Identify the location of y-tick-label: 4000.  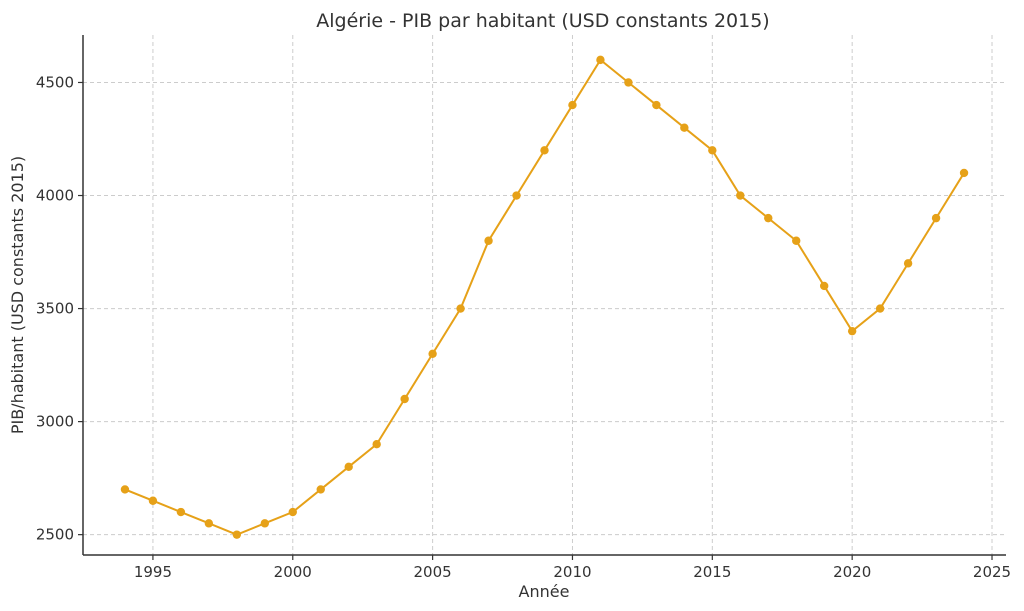
(55, 196).